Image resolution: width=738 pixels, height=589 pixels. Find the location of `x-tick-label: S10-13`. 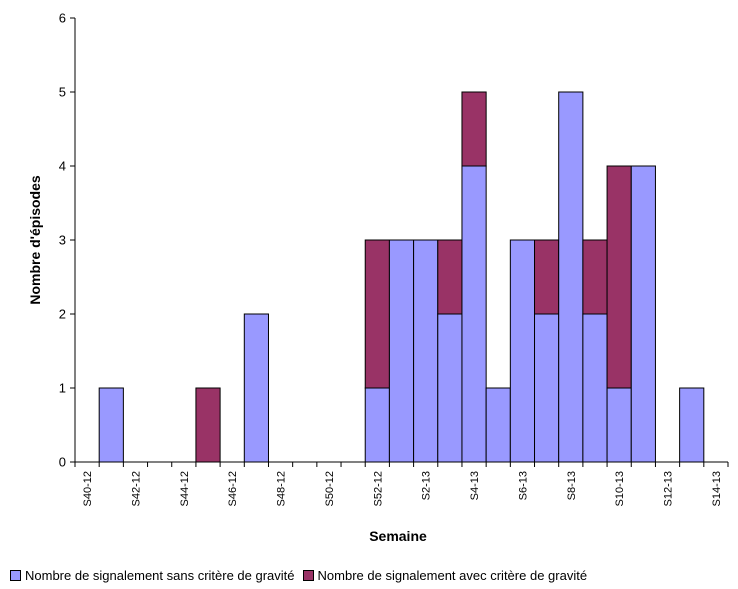

x-tick-label: S10-13 is located at coordinates (620, 488).